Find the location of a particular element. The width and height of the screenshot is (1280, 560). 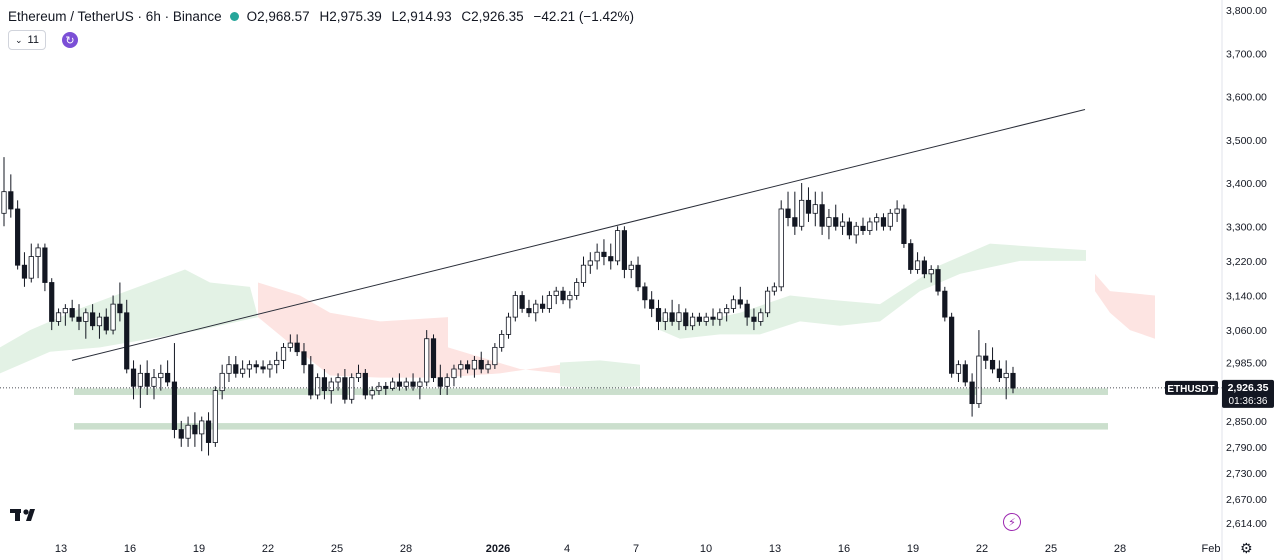

price-tick-label: 2,790.00 is located at coordinates (1246, 448).